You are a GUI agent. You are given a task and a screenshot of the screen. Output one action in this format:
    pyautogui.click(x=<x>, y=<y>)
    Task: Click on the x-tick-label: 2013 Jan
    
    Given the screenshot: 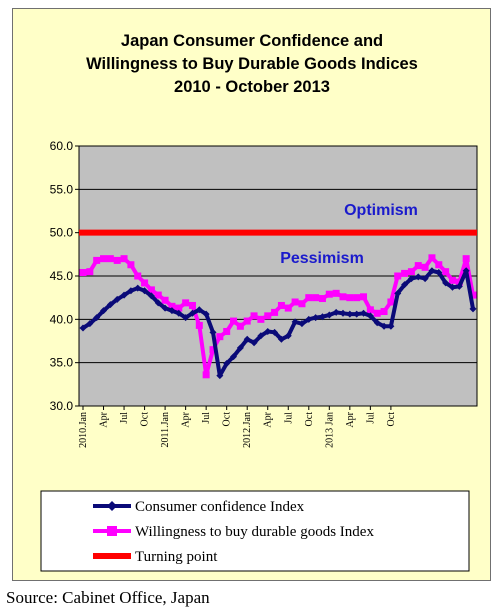 What is the action you would take?
    pyautogui.click(x=329, y=430)
    